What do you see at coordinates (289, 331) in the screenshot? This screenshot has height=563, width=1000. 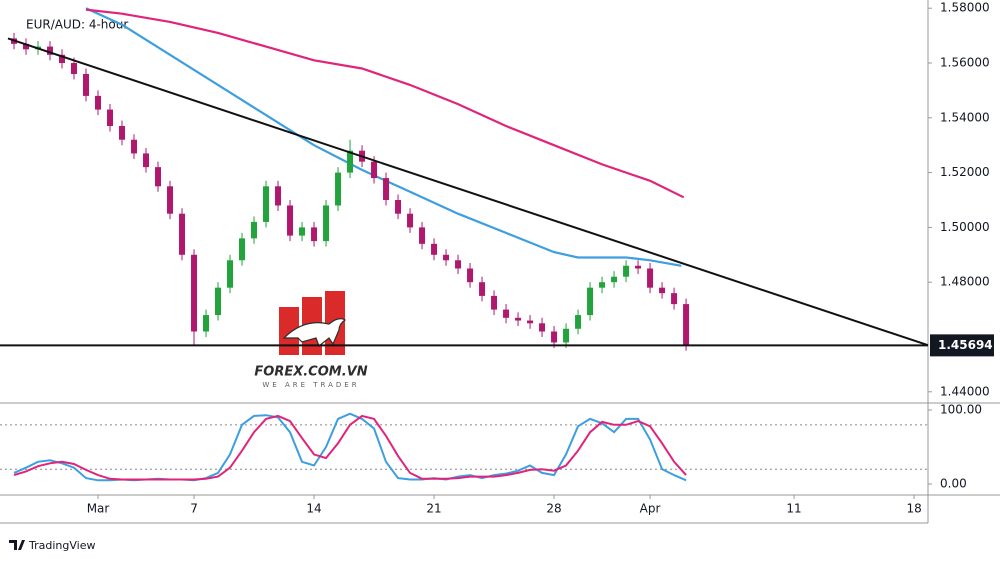 I see `logo-bar` at bounding box center [289, 331].